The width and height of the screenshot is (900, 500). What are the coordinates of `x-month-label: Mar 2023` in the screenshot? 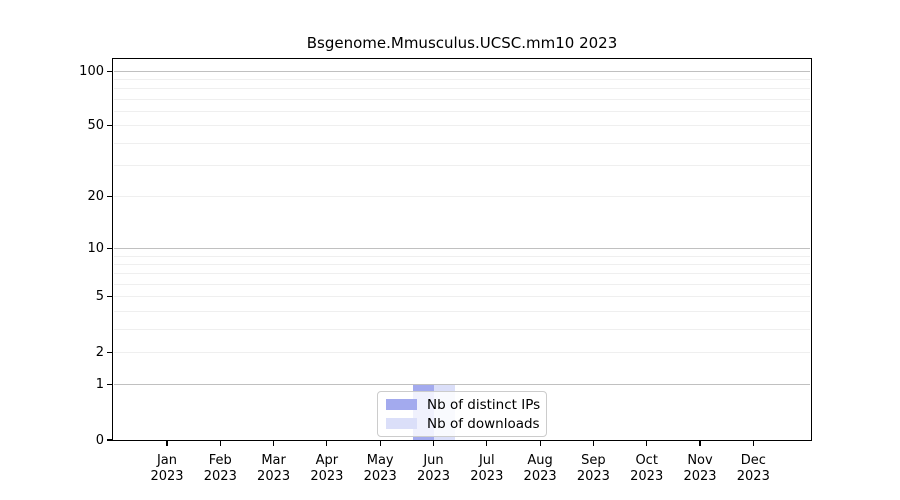 It's located at (274, 469).